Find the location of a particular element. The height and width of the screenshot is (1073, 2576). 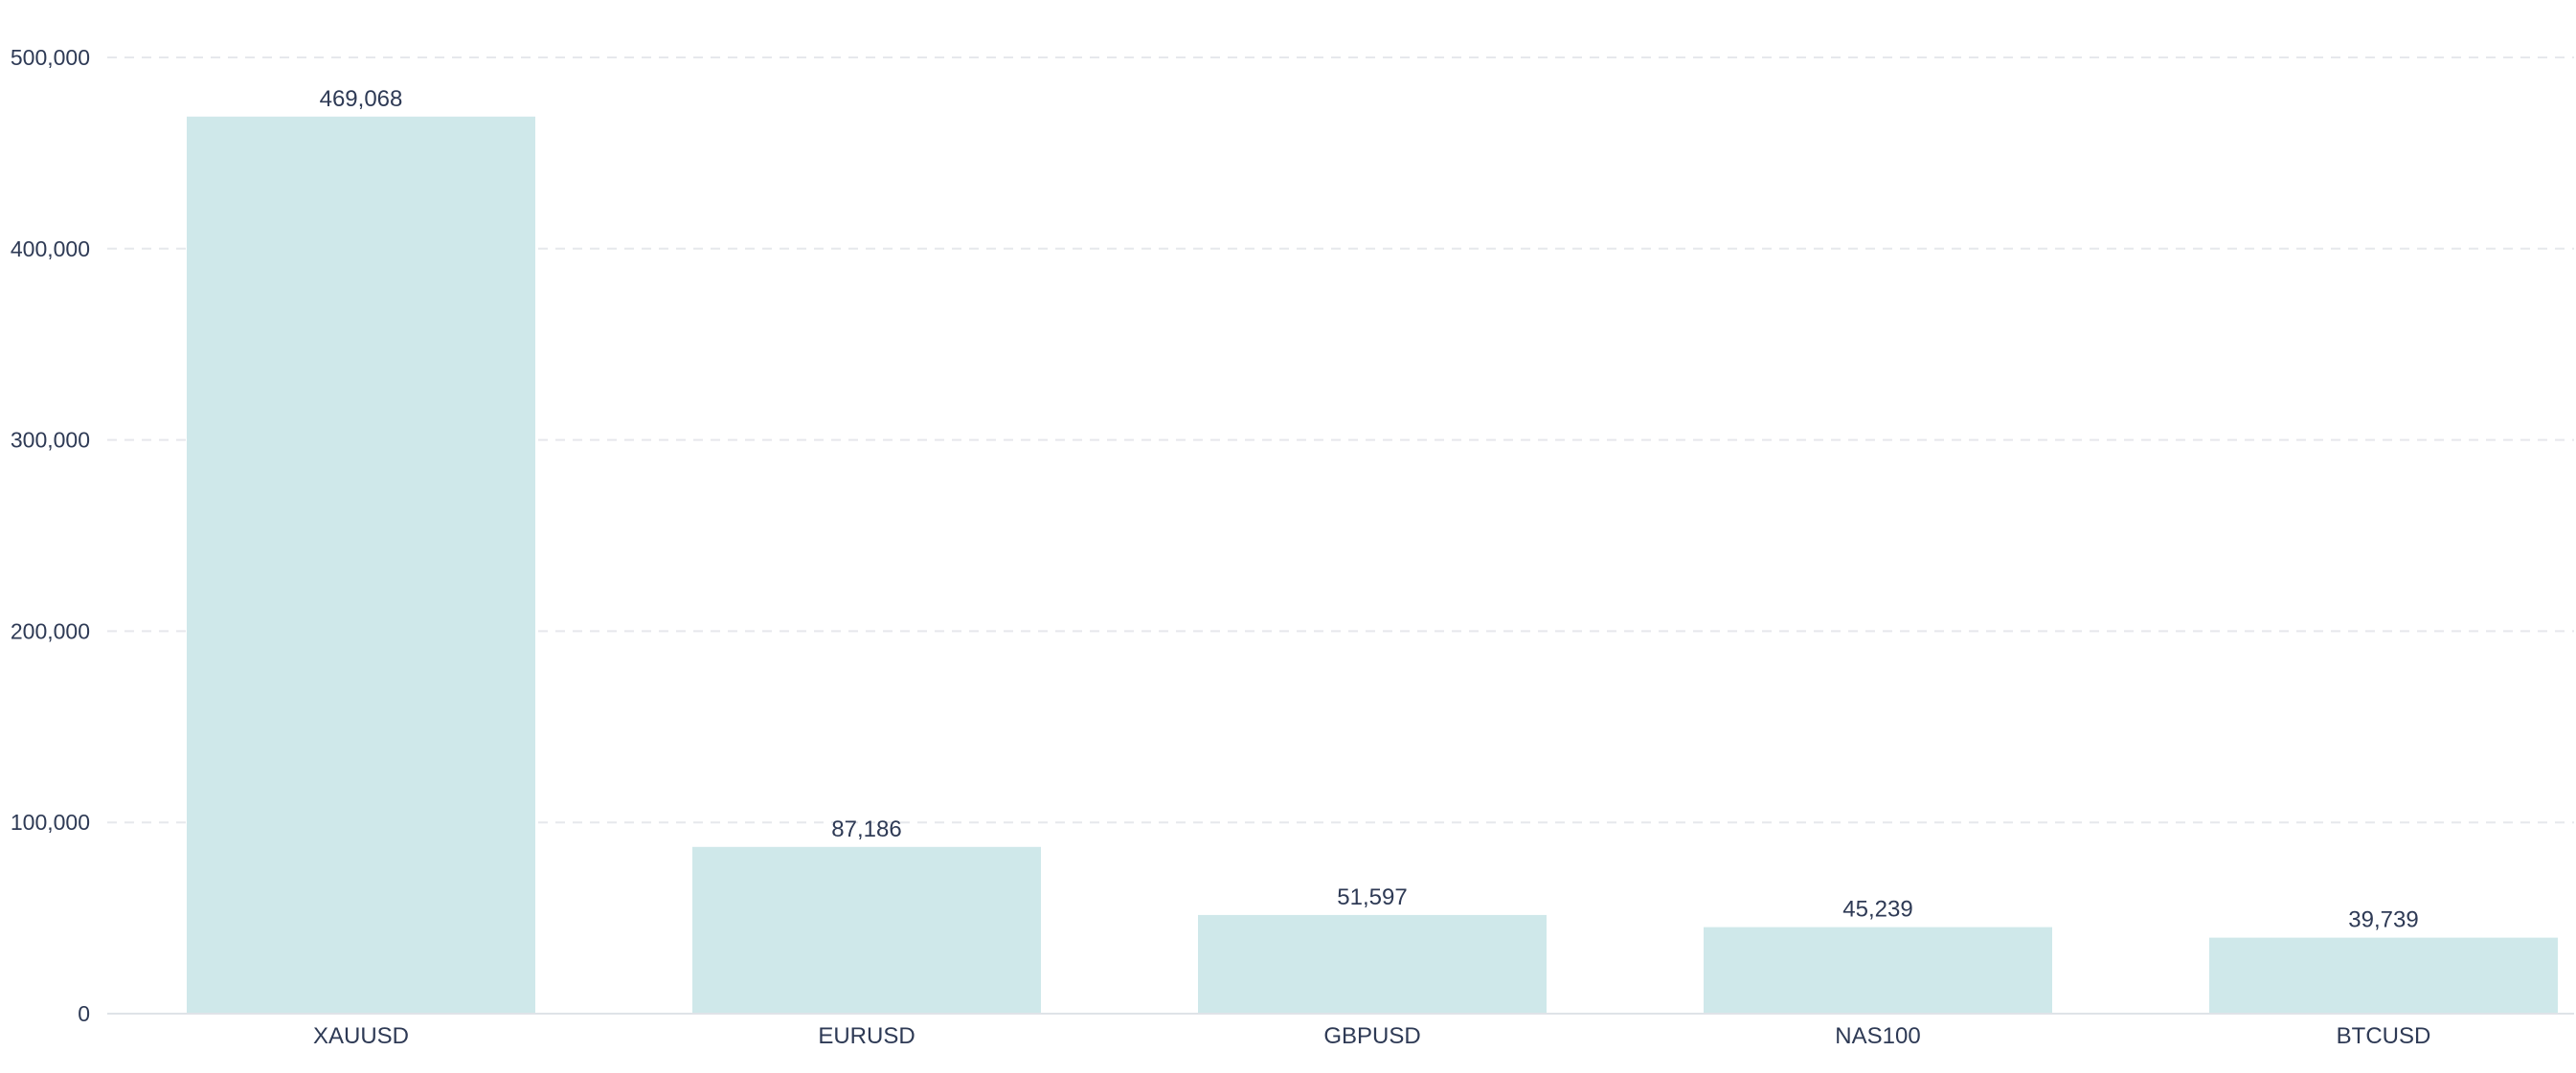

y-tick-label: 500,000 is located at coordinates (50, 58).